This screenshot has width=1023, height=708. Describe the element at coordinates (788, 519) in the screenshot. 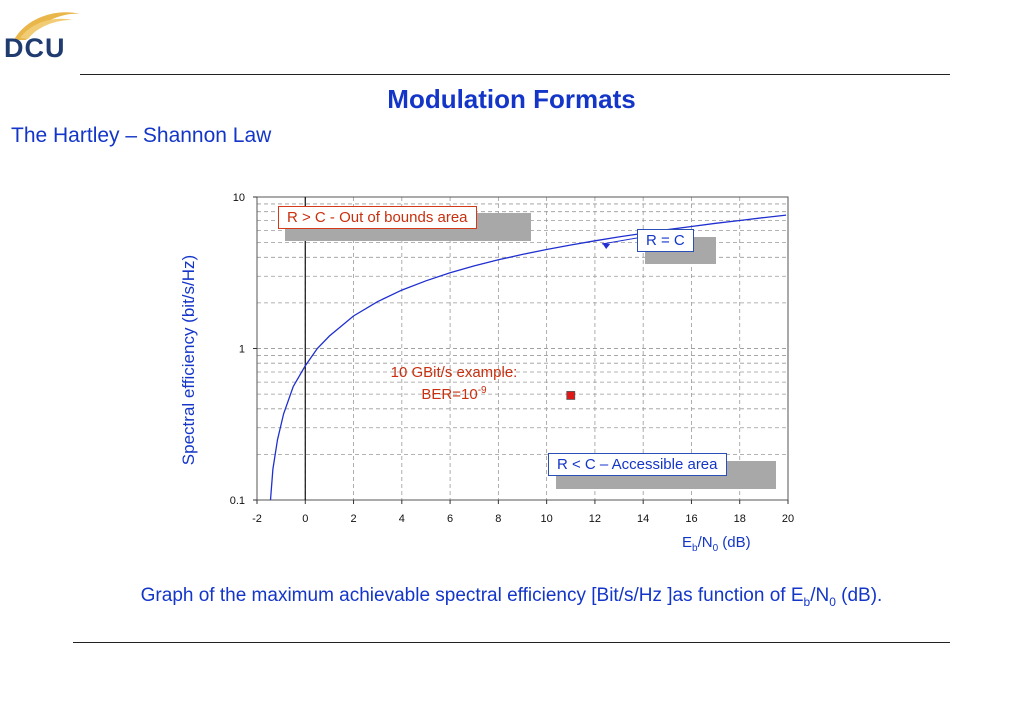

I see `x-tick-label: 20` at that location.